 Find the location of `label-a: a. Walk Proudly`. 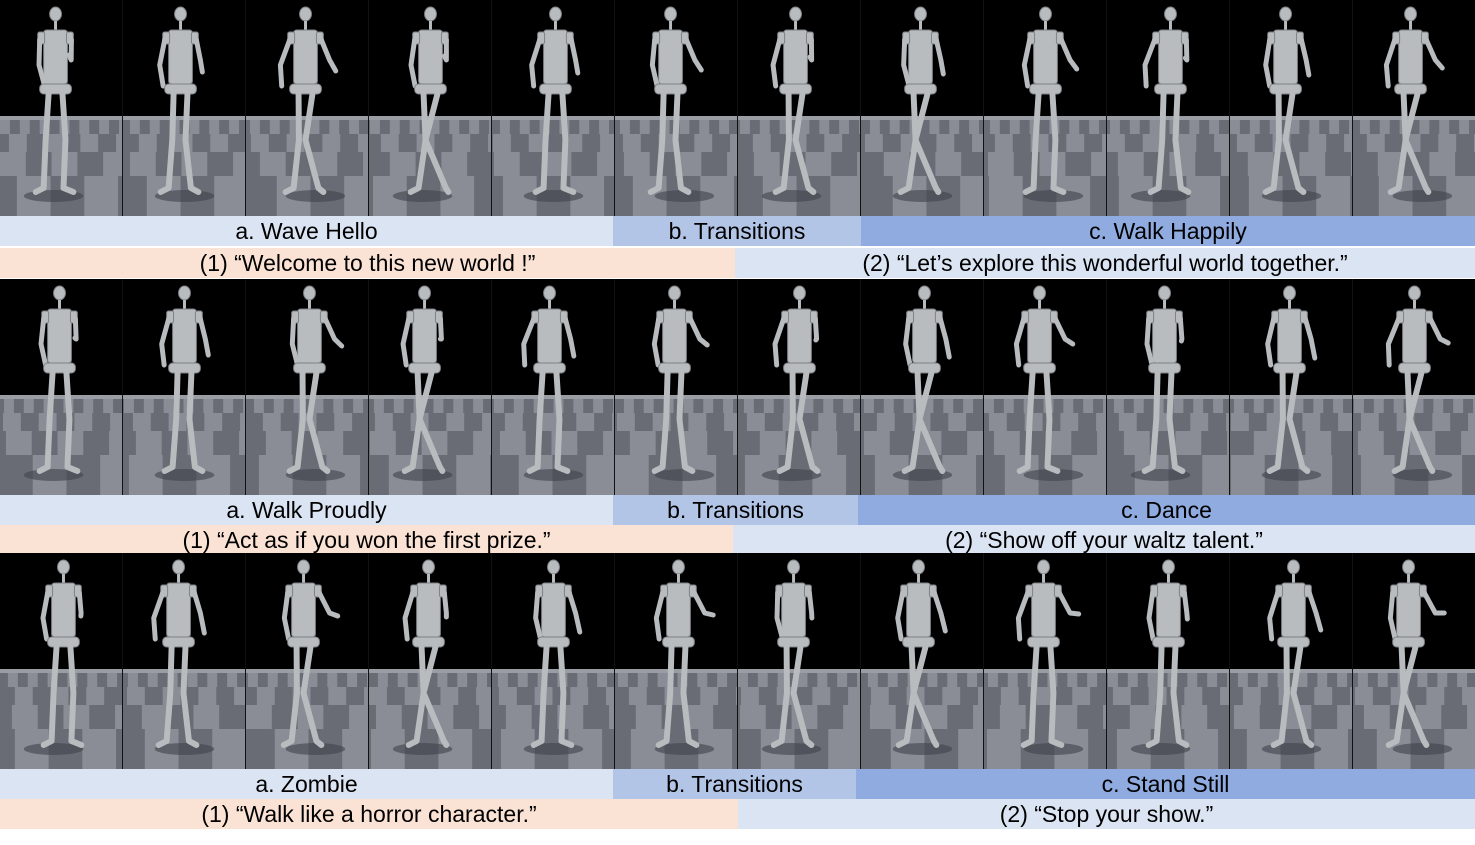

label-a: a. Walk Proudly is located at coordinates (306, 510).